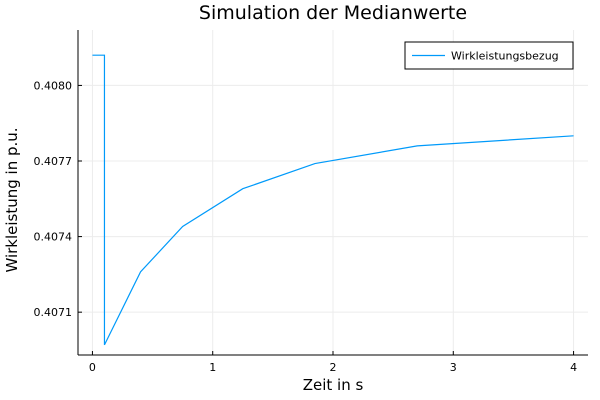 The height and width of the screenshot is (400, 600). I want to click on y-tick-label: 0.4077, so click(53, 161).